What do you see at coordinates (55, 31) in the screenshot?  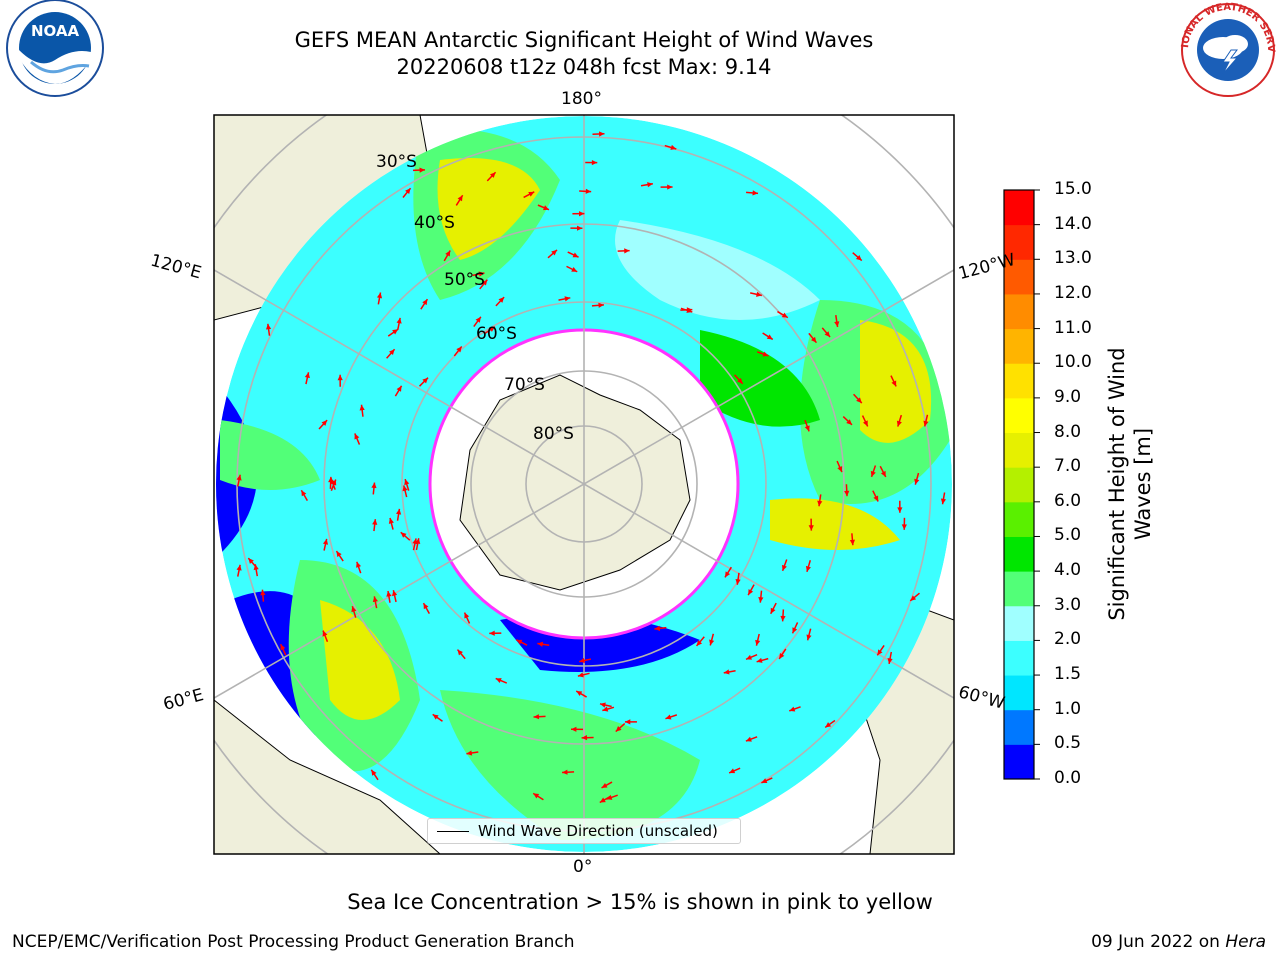 I see `noaa-logo-text: NOAA` at bounding box center [55, 31].